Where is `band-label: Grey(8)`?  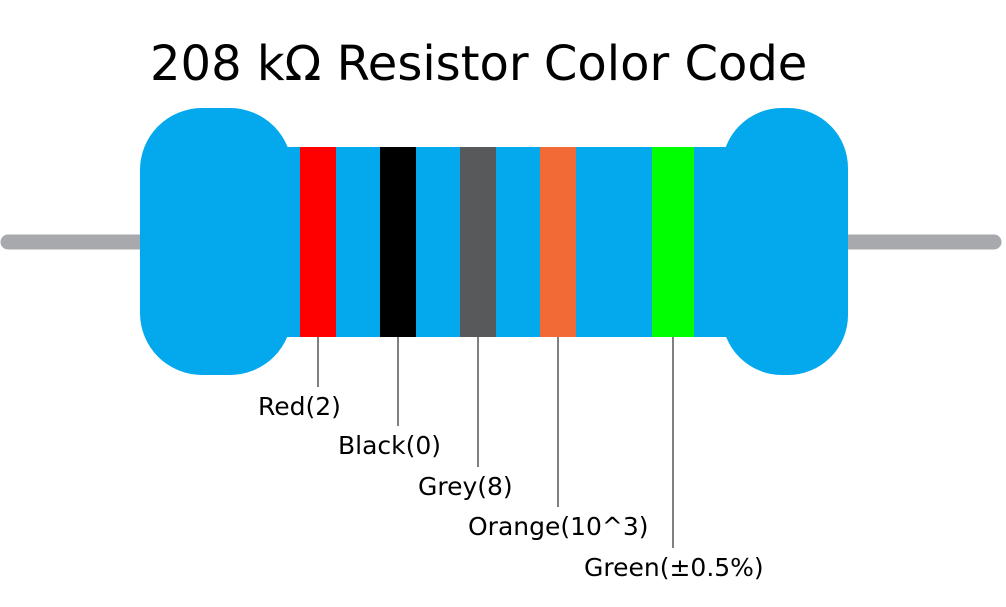 band-label: Grey(8) is located at coordinates (465, 486).